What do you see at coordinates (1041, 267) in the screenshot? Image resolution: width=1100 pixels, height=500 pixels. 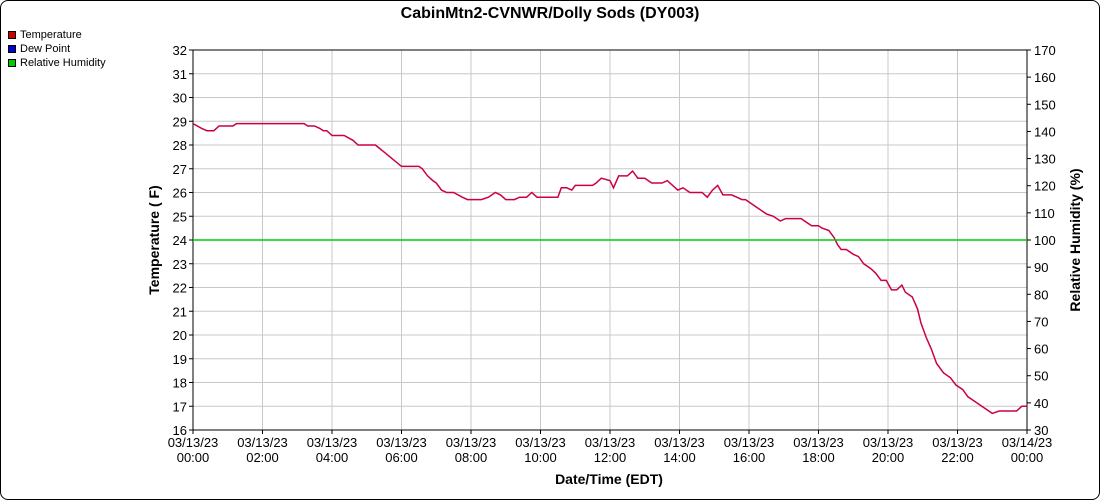 I see `y-right-tick-label: 90` at bounding box center [1041, 267].